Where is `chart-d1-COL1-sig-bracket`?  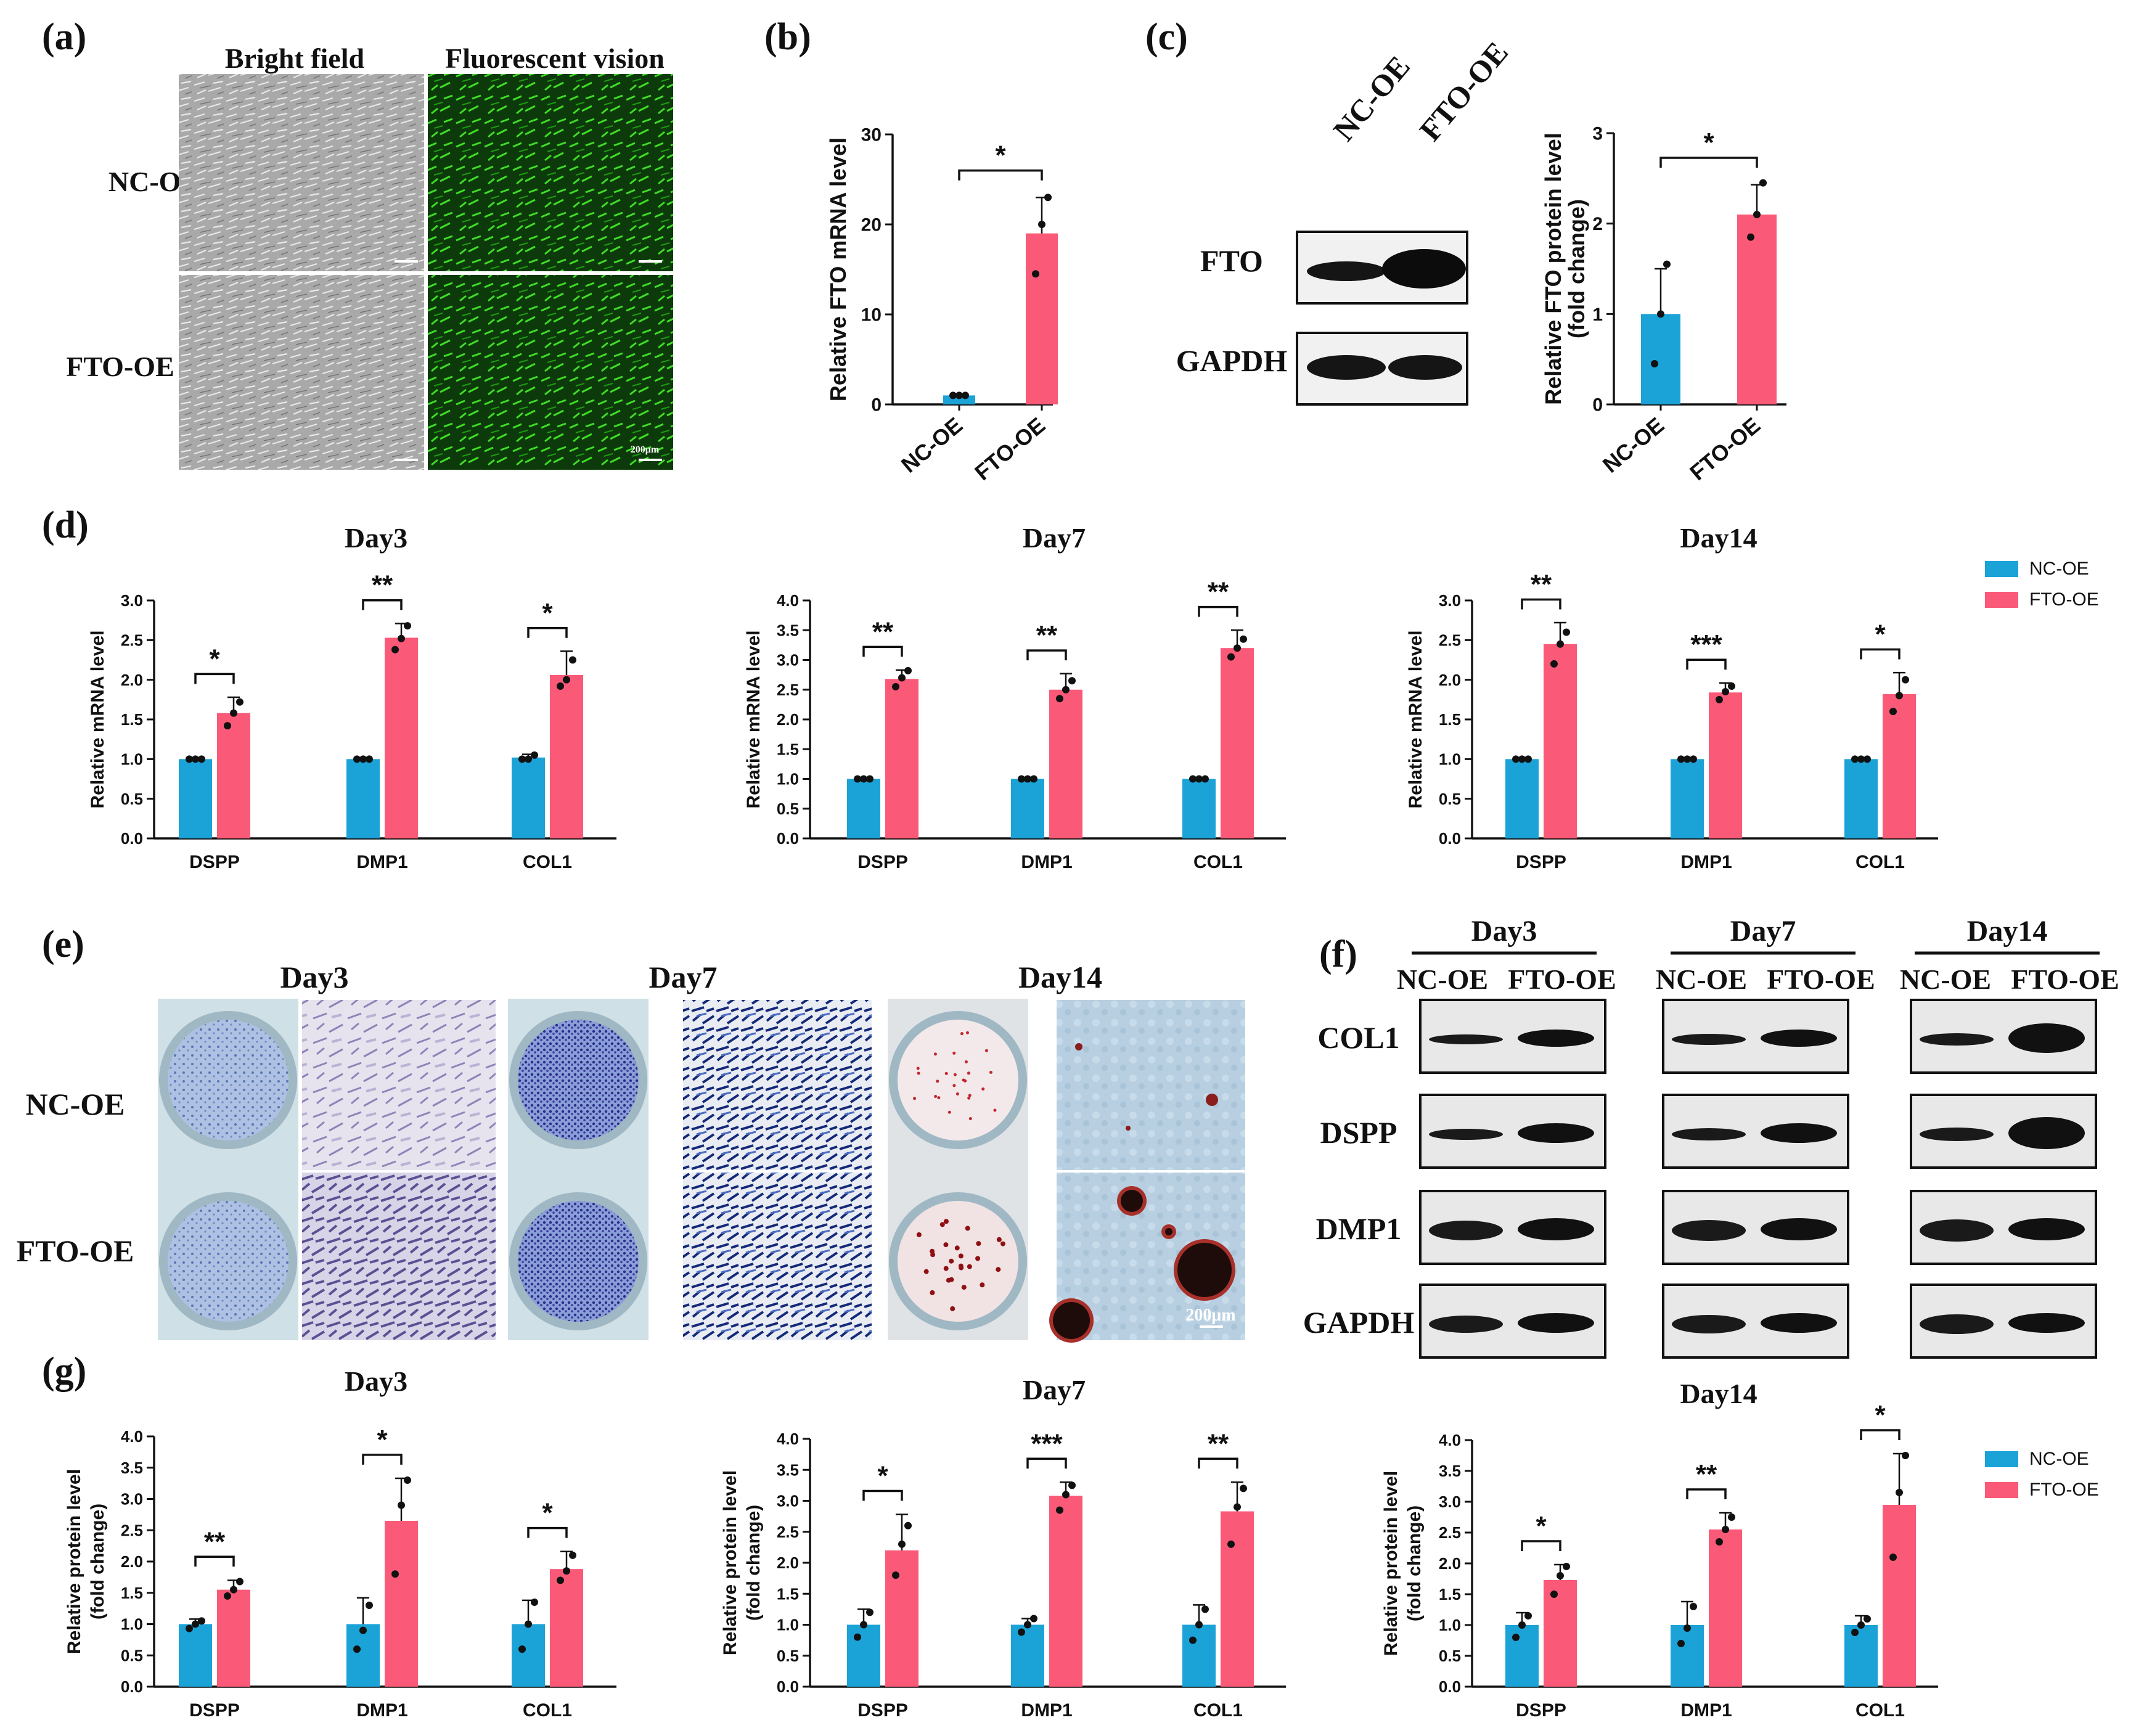 chart-d1-COL1-sig-bracket is located at coordinates (547, 632).